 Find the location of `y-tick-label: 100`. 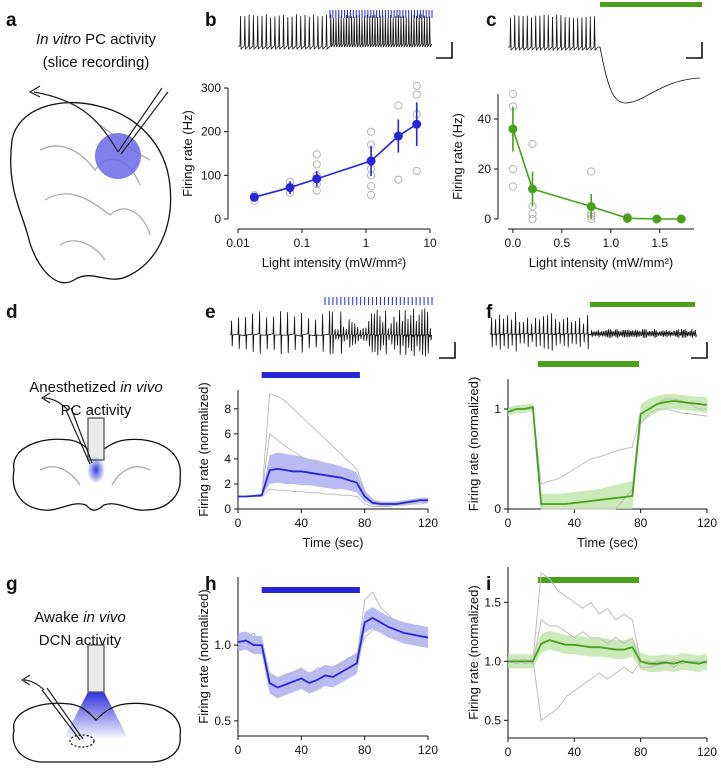

y-tick-label: 100 is located at coordinates (211, 175).